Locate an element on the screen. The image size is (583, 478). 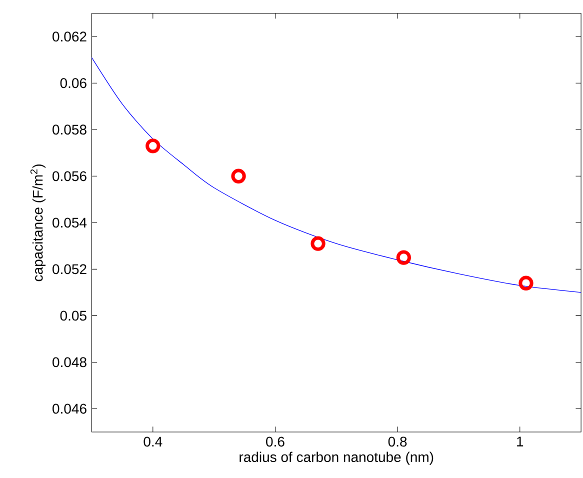
y-tick-label: 0.05 is located at coordinates (73, 315).